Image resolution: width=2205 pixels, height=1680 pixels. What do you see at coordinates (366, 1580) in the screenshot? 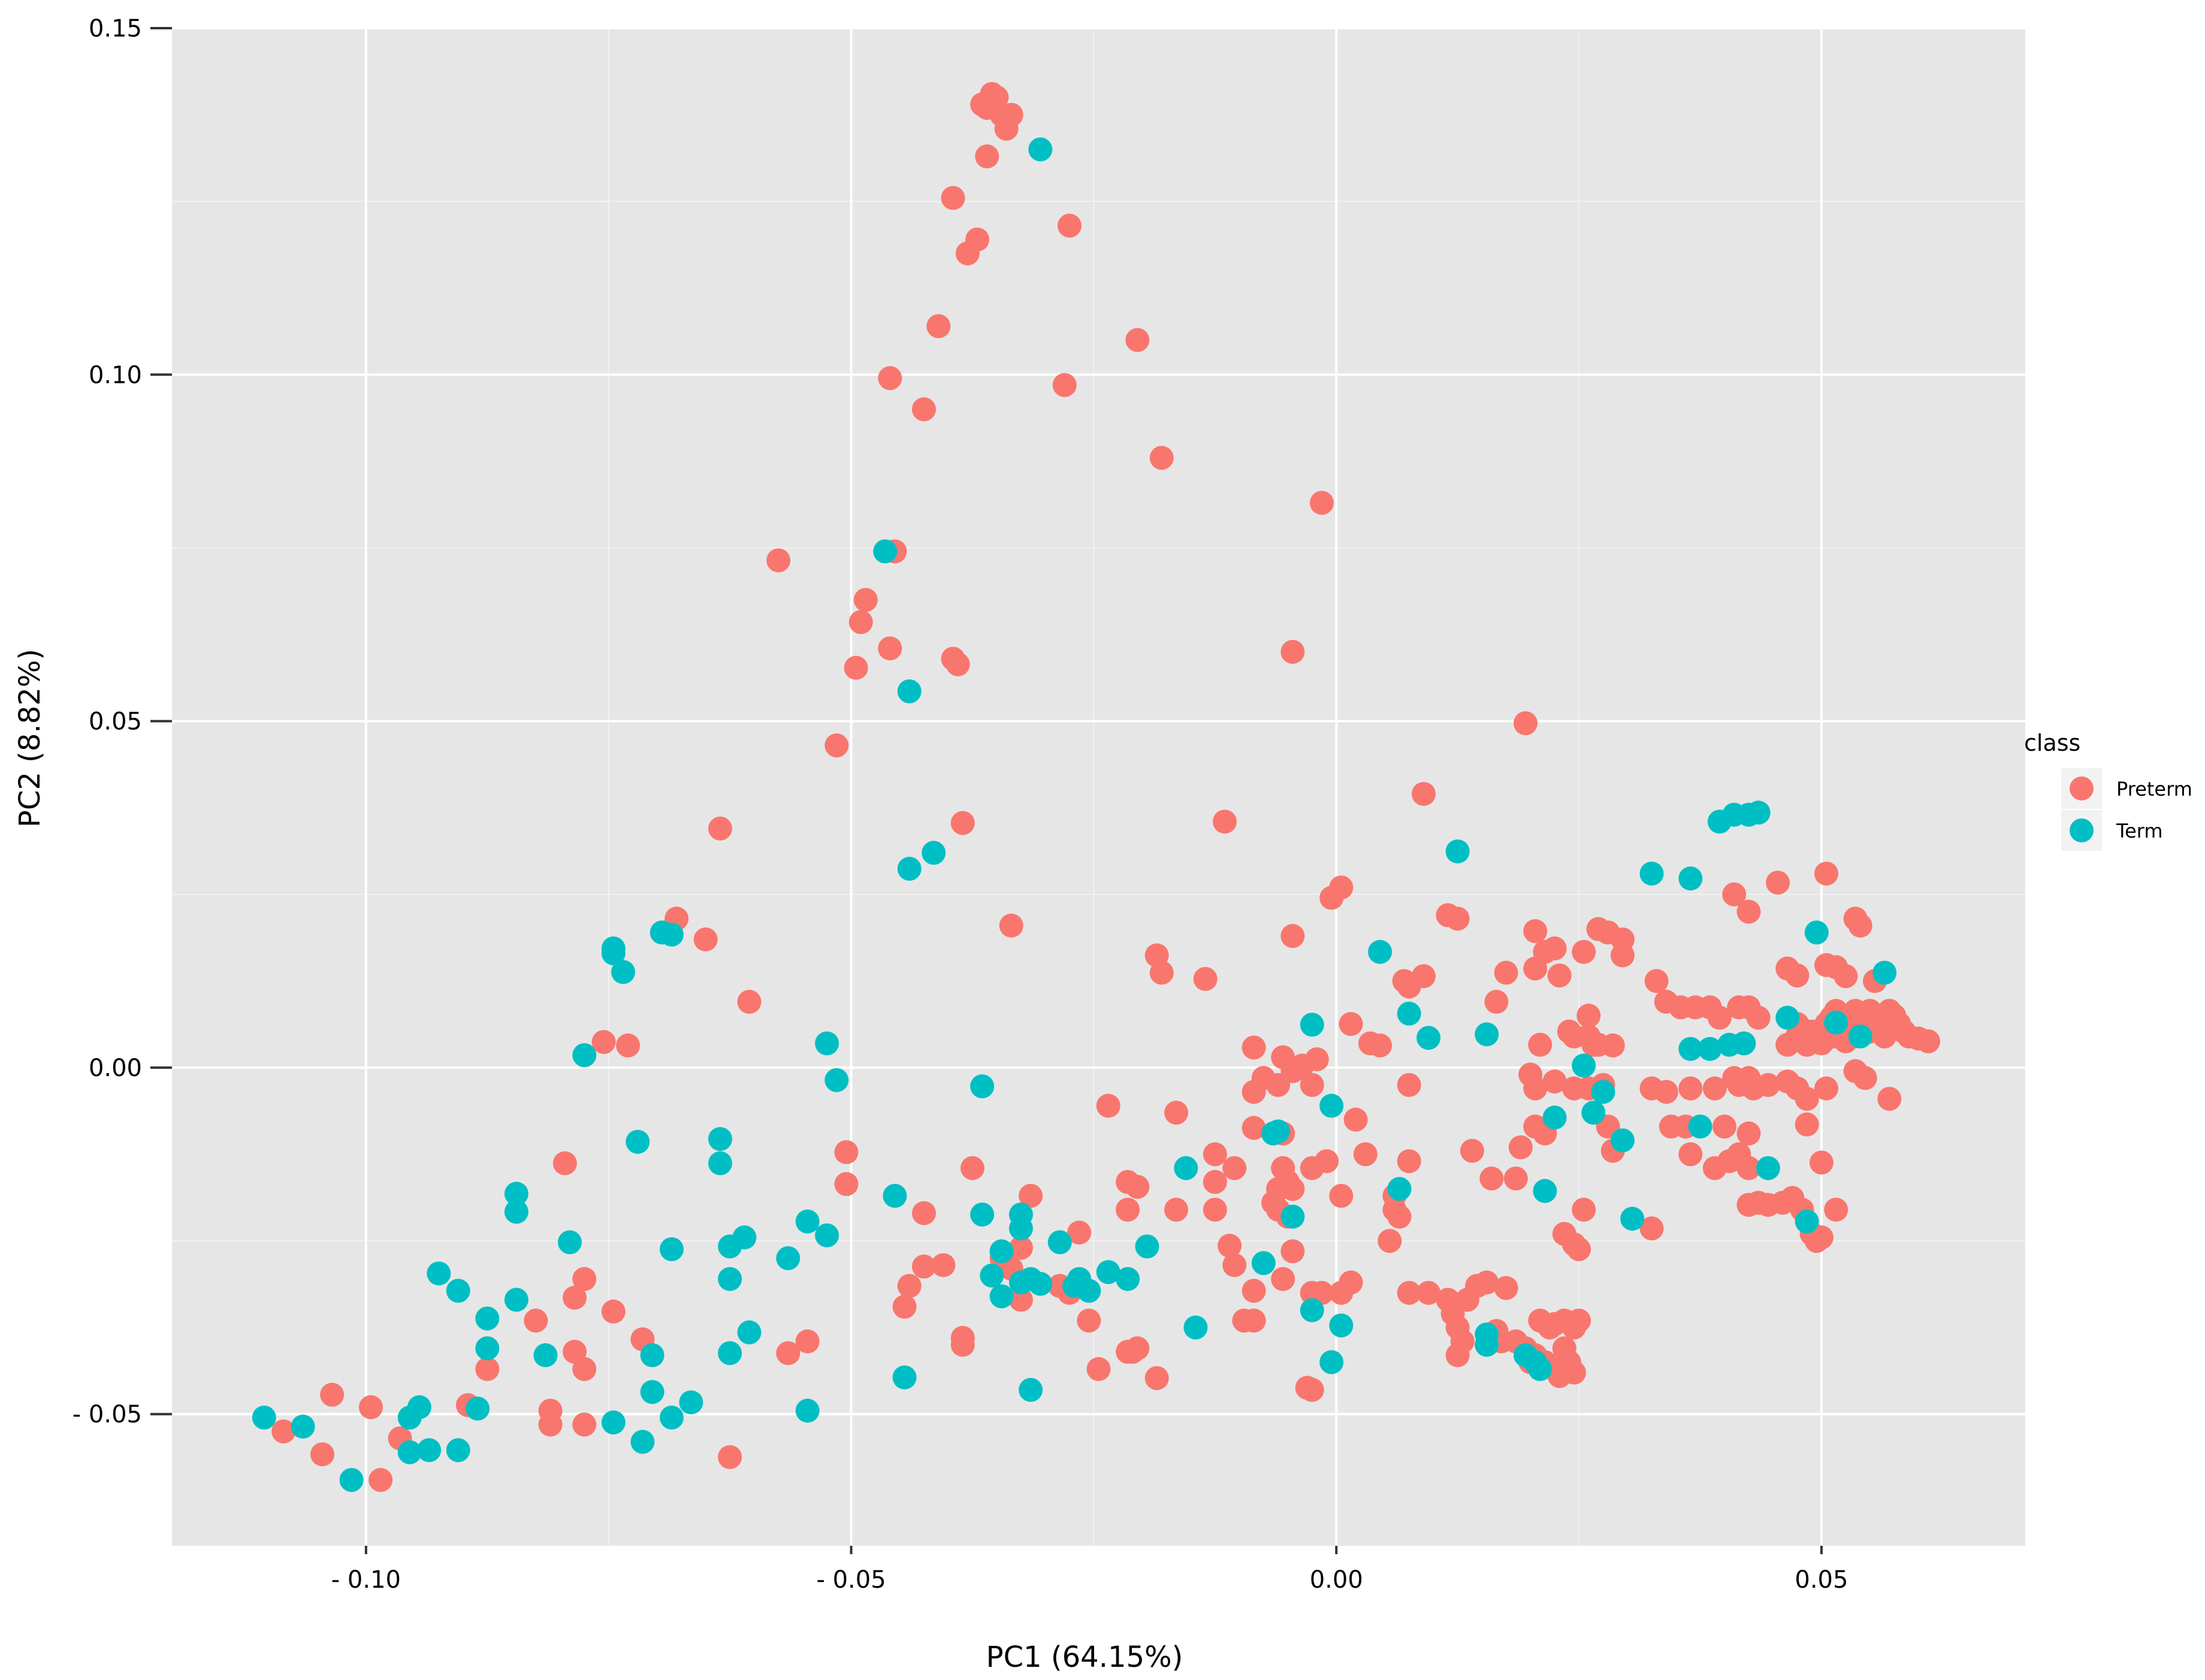
I see `x-tick-label: - 0.10` at bounding box center [366, 1580].